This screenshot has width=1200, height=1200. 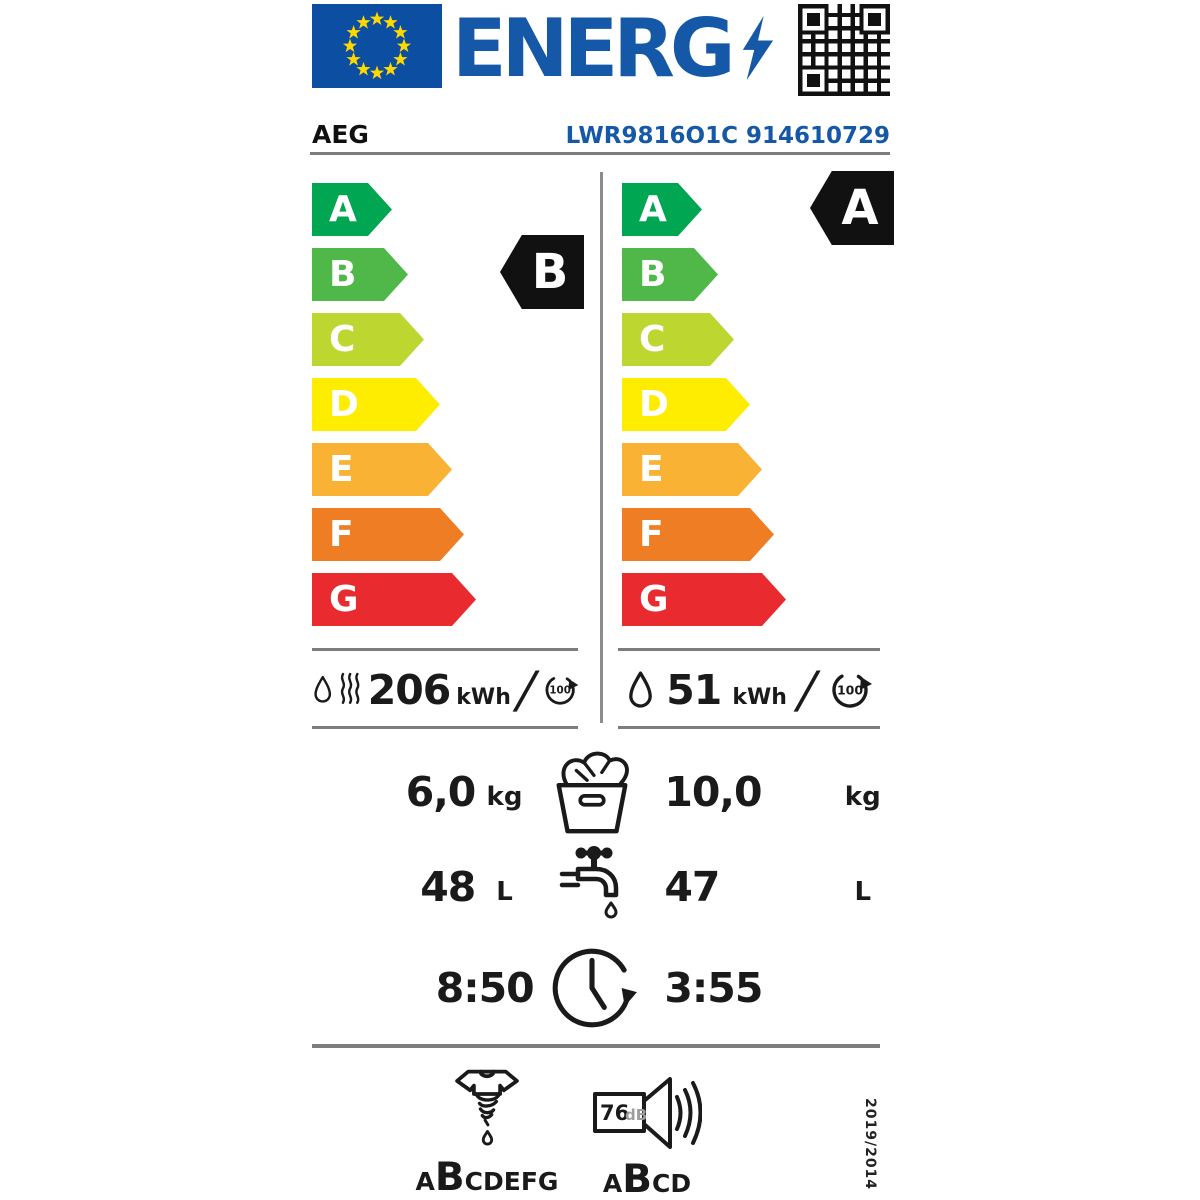 What do you see at coordinates (614, 1113) in the screenshot?
I see `noise-db-value: 76` at bounding box center [614, 1113].